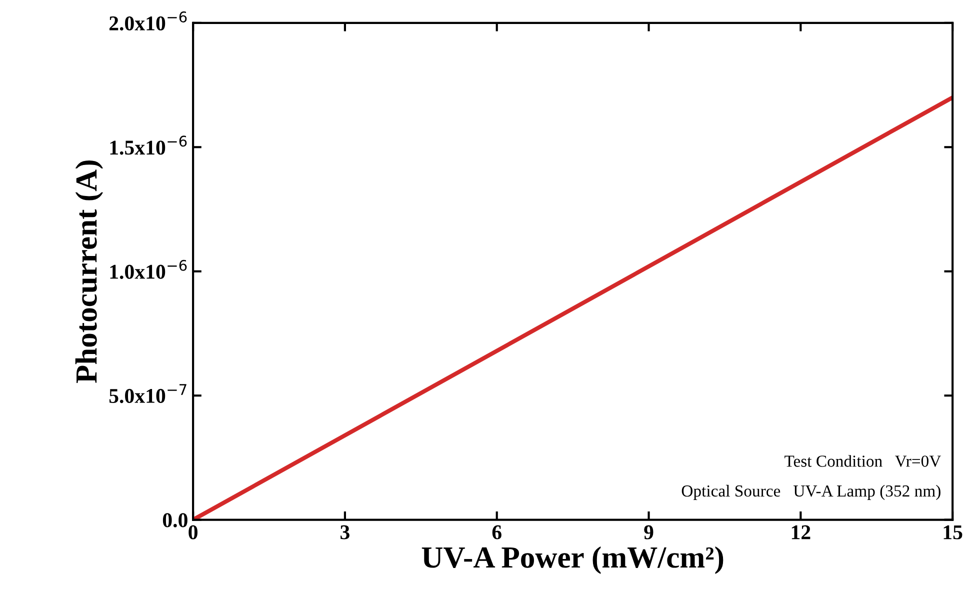  I want to click on y-tick-label: 1.0x10$^{−6}$, so click(148, 269).